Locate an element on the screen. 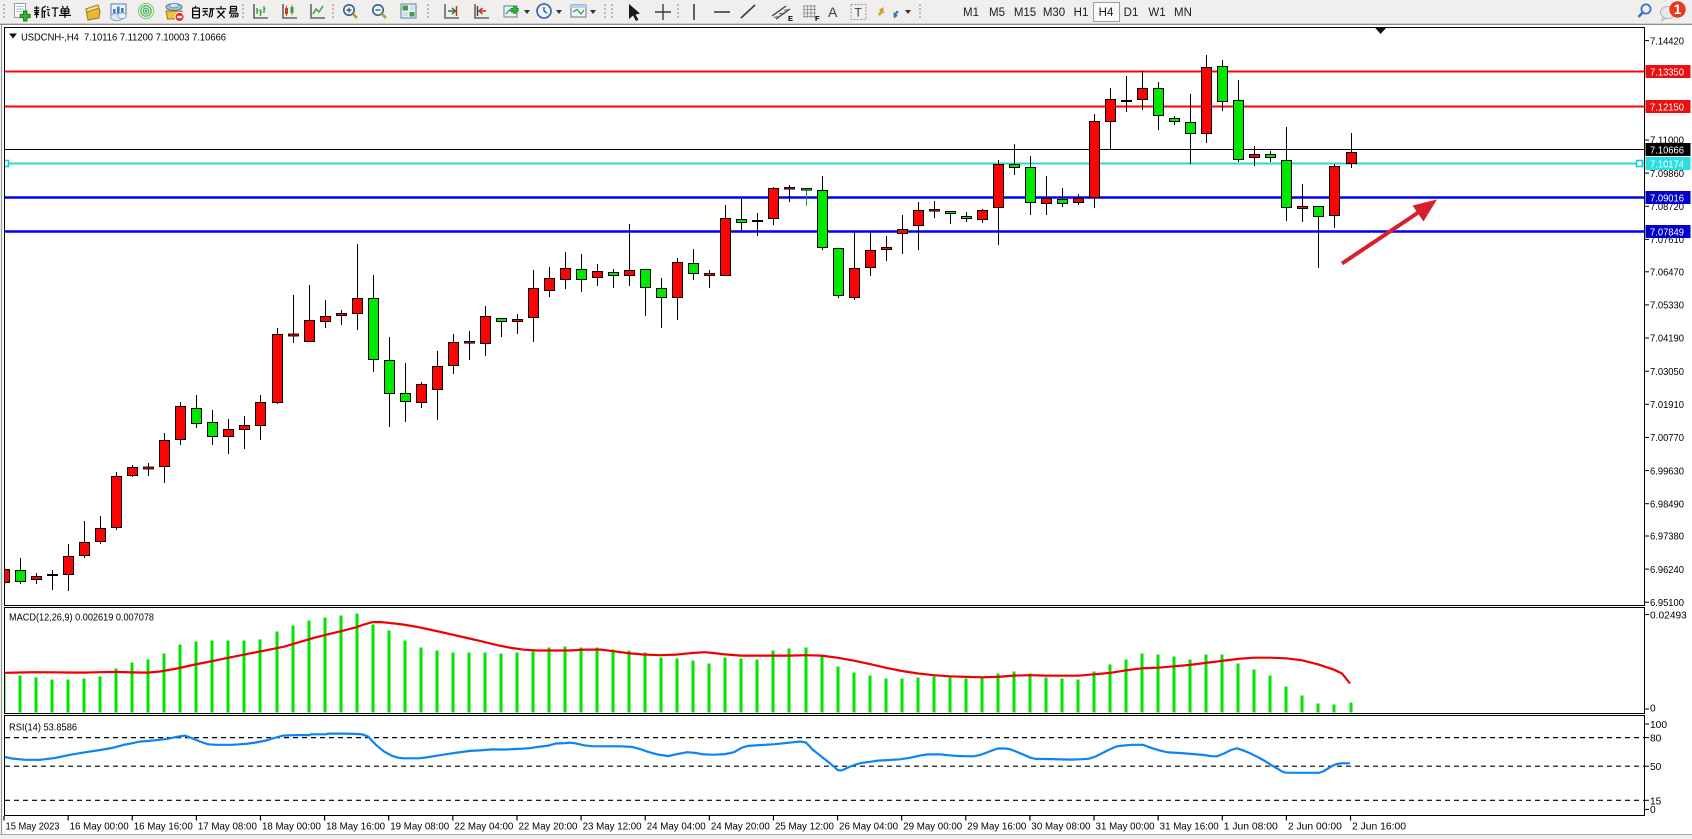 The image size is (1692, 839). svg-text: 26 May 04:00 is located at coordinates (868, 827).